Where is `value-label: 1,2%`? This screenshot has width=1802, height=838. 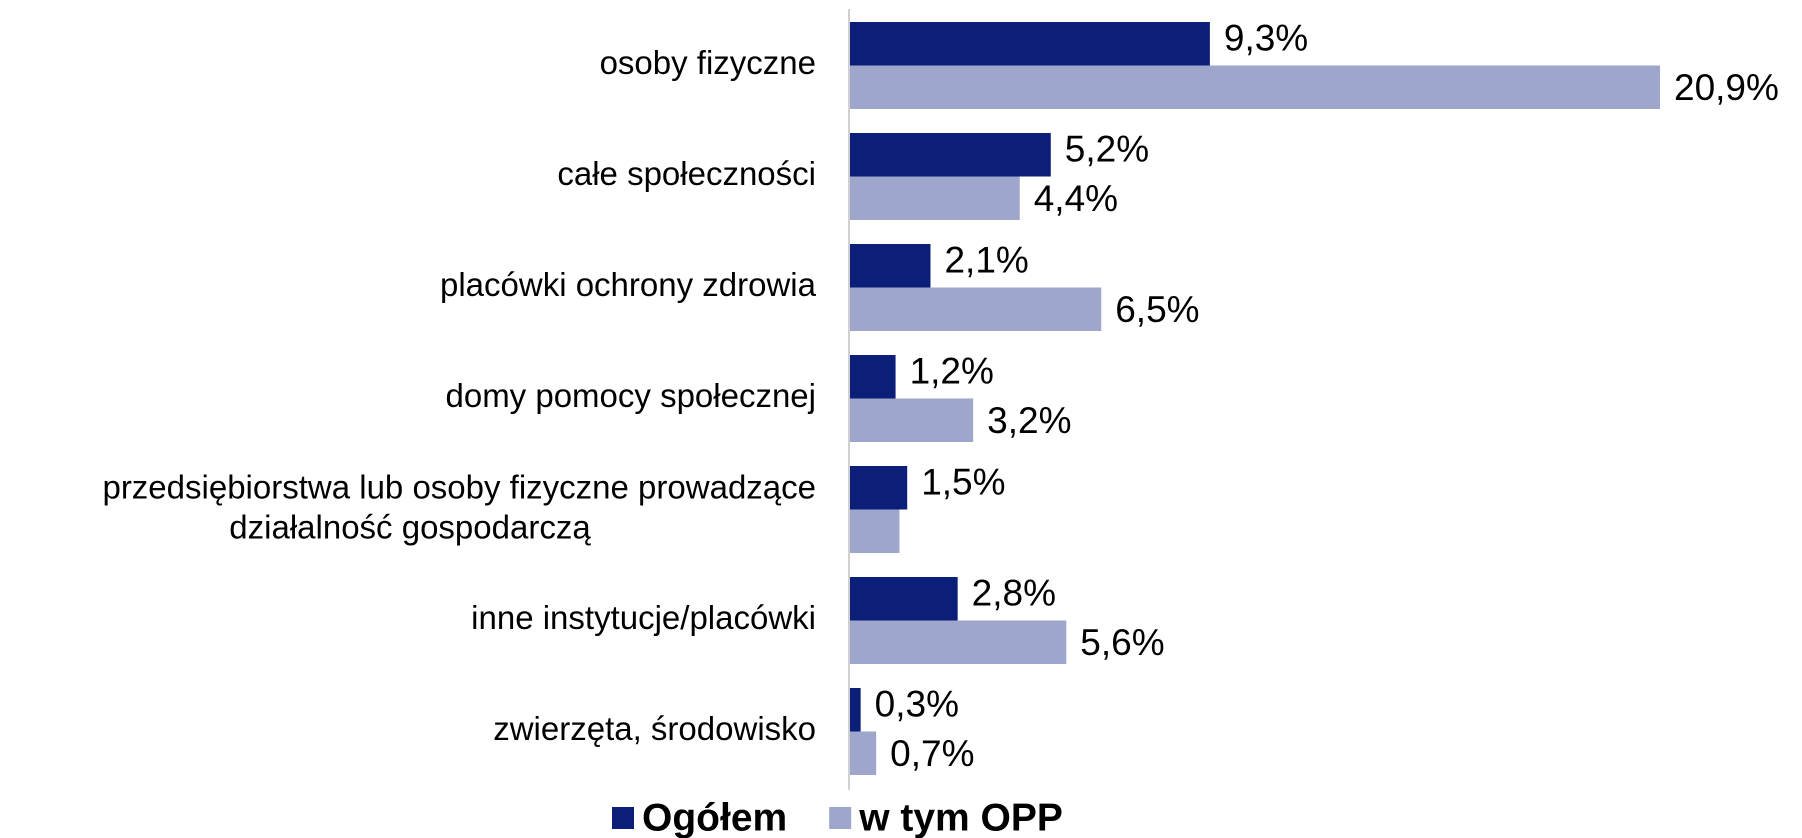
value-label: 1,2% is located at coordinates (952, 371).